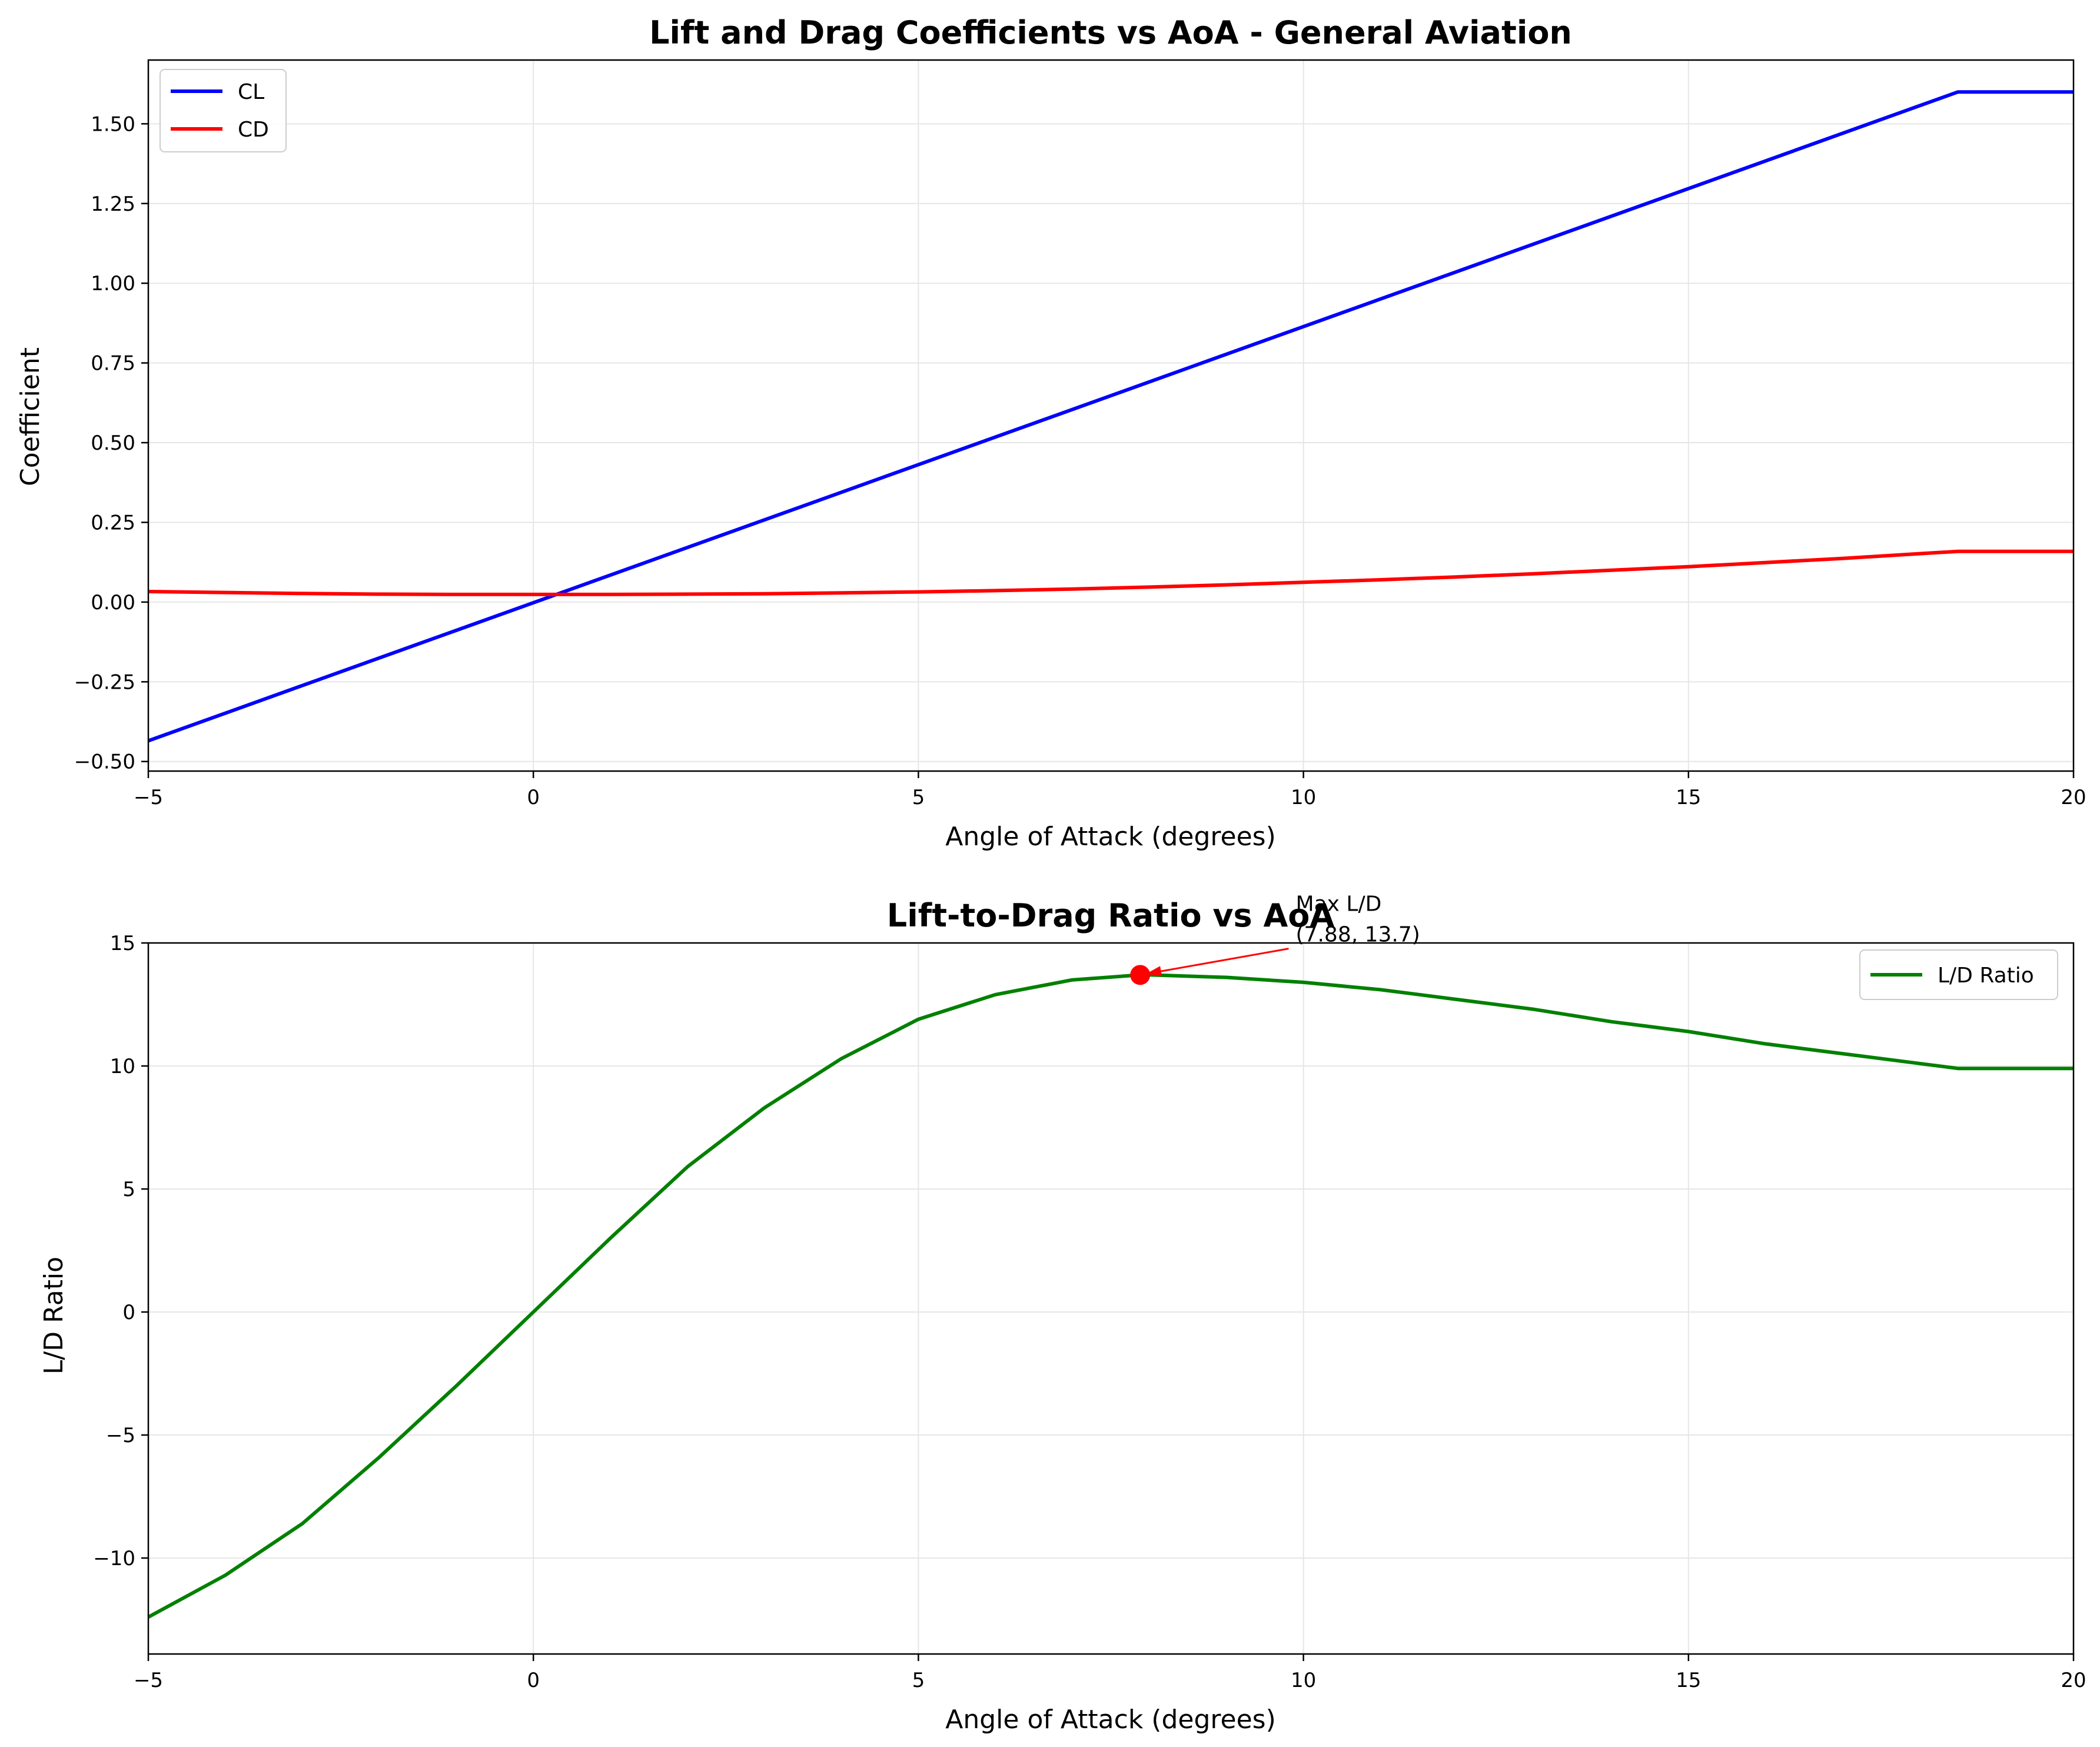 This screenshot has width=2100, height=1747. I want to click on y-tick-label: 0, so click(128, 1312).